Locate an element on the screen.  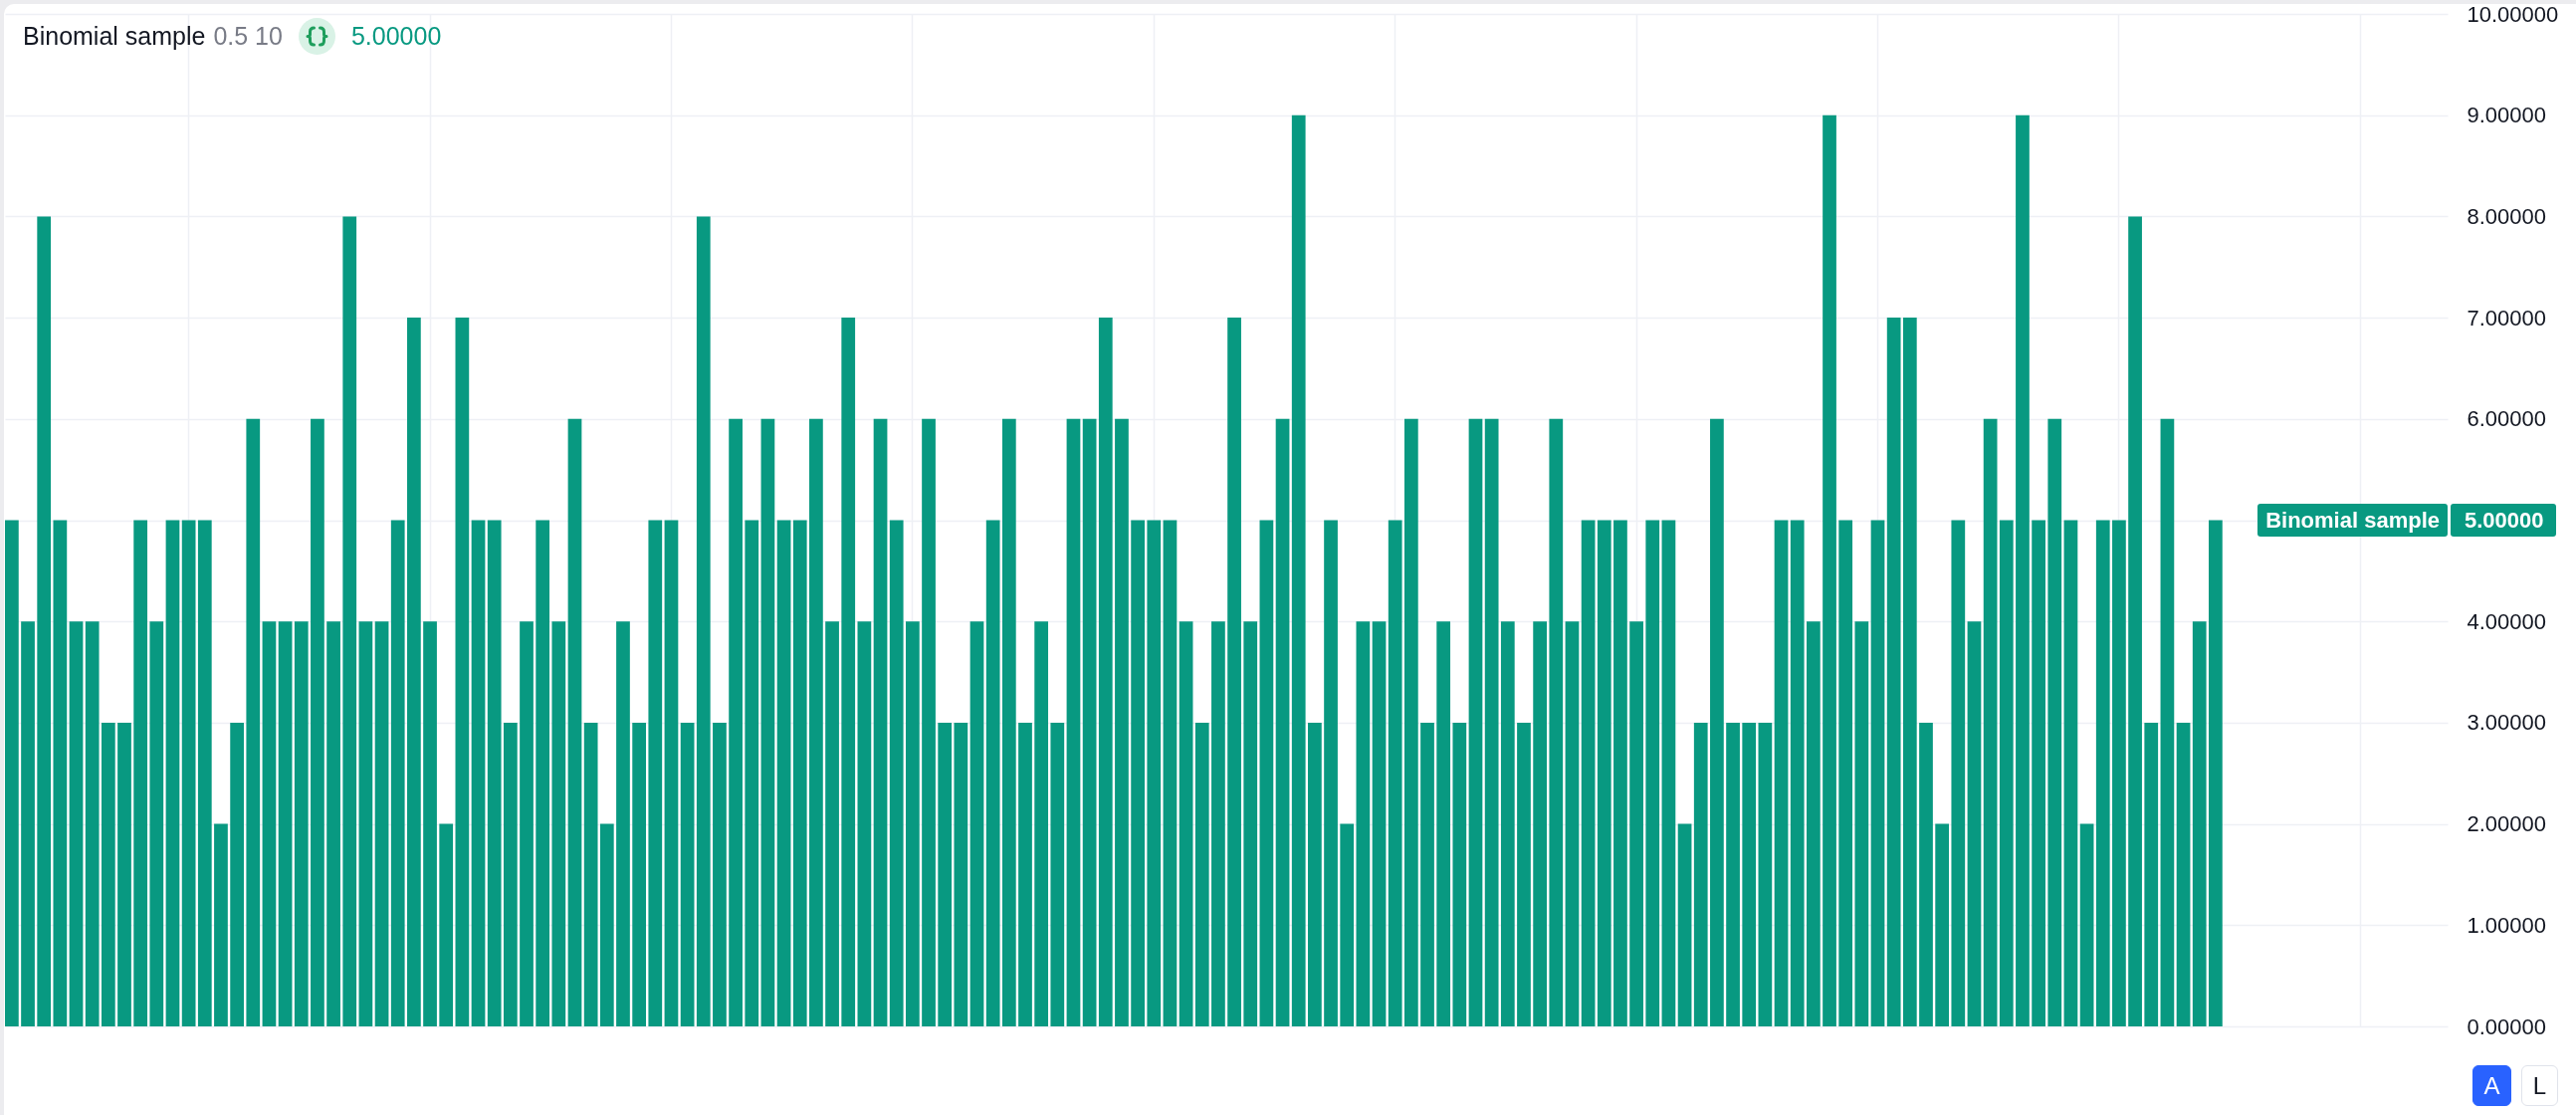
y-tick-label: 3.00000 is located at coordinates (2507, 723).